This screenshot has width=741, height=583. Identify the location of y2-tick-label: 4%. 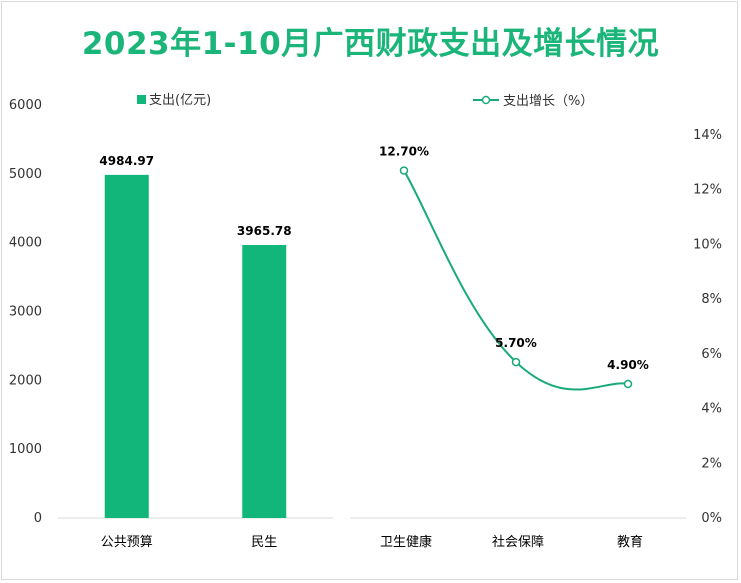
(711, 409).